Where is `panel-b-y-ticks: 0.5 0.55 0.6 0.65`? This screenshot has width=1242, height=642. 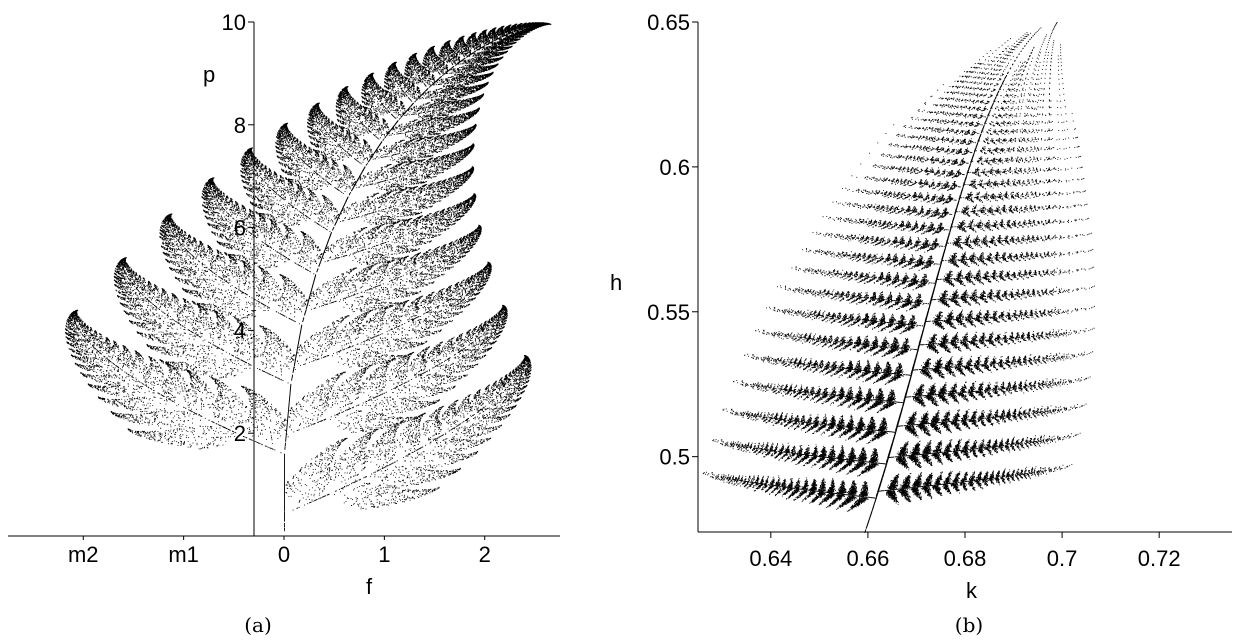 panel-b-y-ticks: 0.5 0.55 0.6 0.65 is located at coordinates (672, 240).